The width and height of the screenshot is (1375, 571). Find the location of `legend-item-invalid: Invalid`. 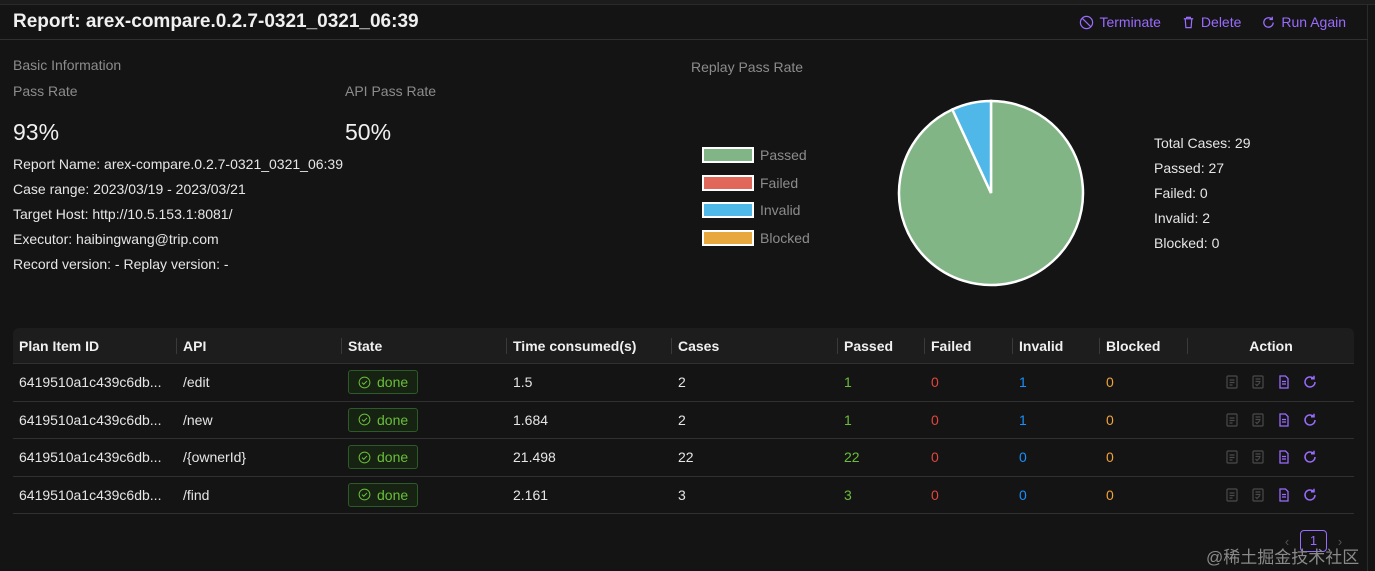

legend-item-invalid: Invalid is located at coordinates (756, 210).